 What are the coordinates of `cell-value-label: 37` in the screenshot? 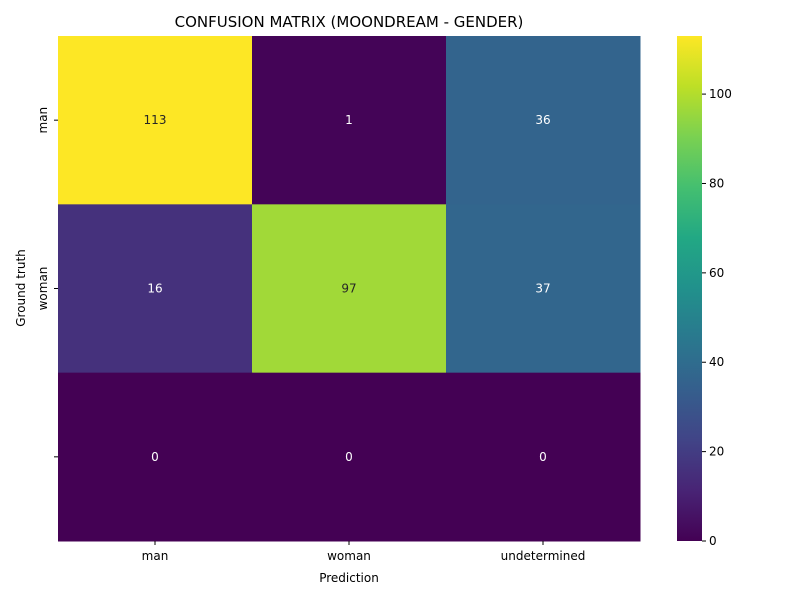 It's located at (542, 289).